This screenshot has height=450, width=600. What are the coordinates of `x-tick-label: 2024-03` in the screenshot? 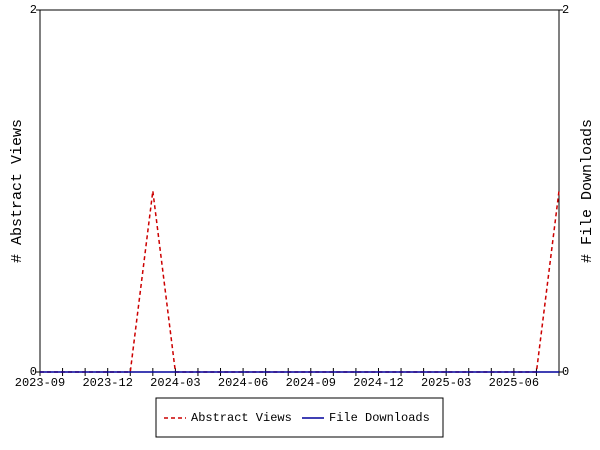 It's located at (175, 383).